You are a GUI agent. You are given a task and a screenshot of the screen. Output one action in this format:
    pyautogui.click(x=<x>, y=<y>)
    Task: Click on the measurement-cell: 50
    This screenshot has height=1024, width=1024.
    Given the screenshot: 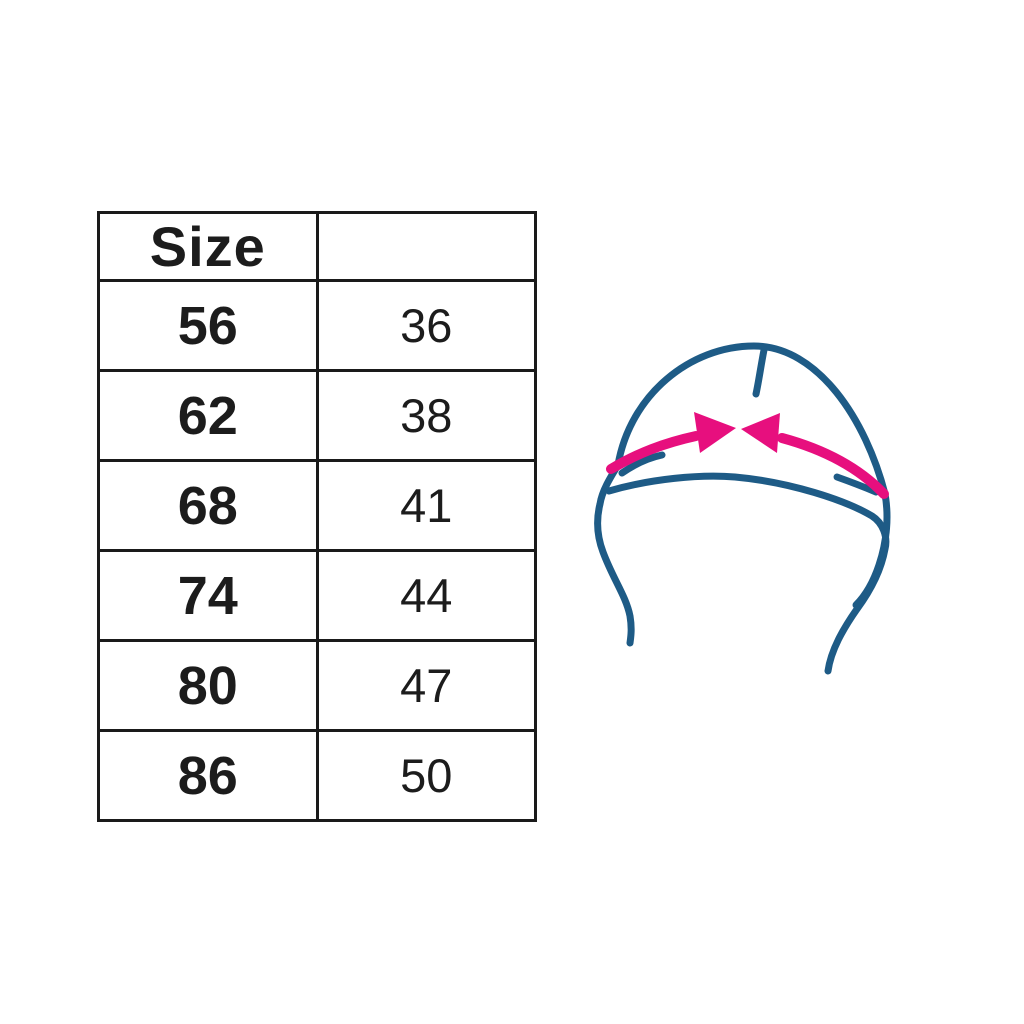 What is the action you would take?
    pyautogui.click(x=426, y=775)
    